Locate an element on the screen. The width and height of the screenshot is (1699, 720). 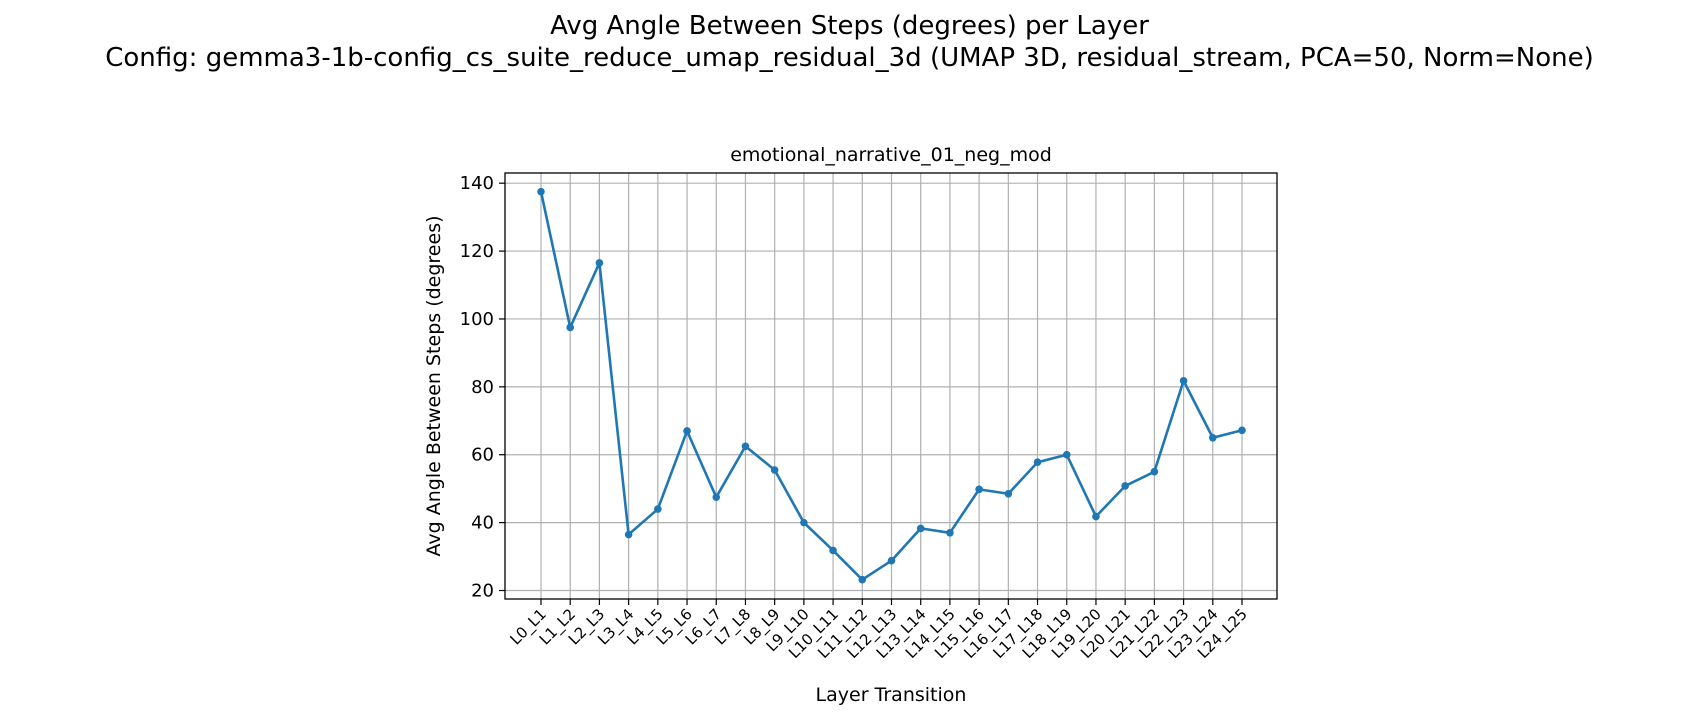
y-tick-label: 140 is located at coordinates (477, 183).